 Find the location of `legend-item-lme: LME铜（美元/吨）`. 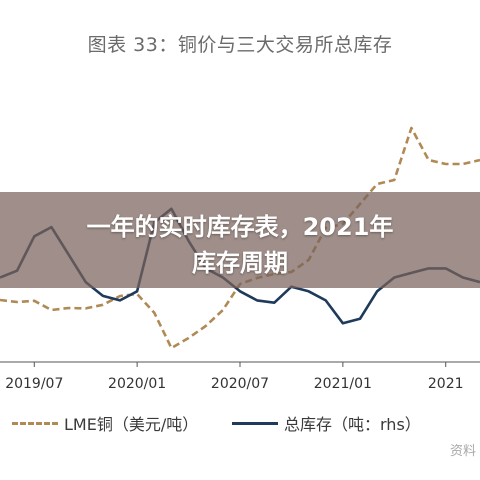

legend-item-lme: LME铜（美元/吨） is located at coordinates (105, 423).